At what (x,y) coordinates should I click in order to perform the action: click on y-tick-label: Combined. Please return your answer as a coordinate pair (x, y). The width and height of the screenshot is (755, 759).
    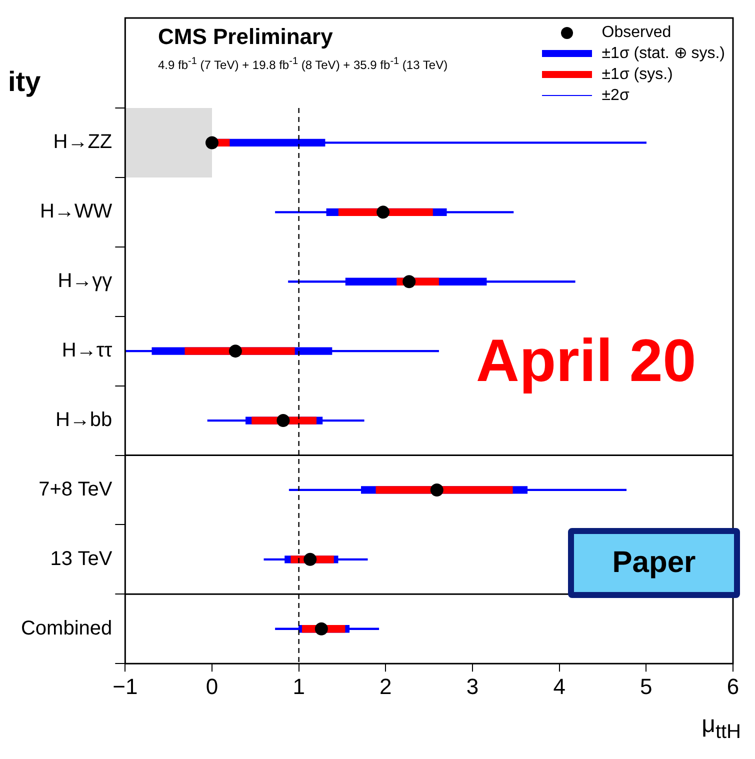
    Looking at the image, I should click on (66, 628).